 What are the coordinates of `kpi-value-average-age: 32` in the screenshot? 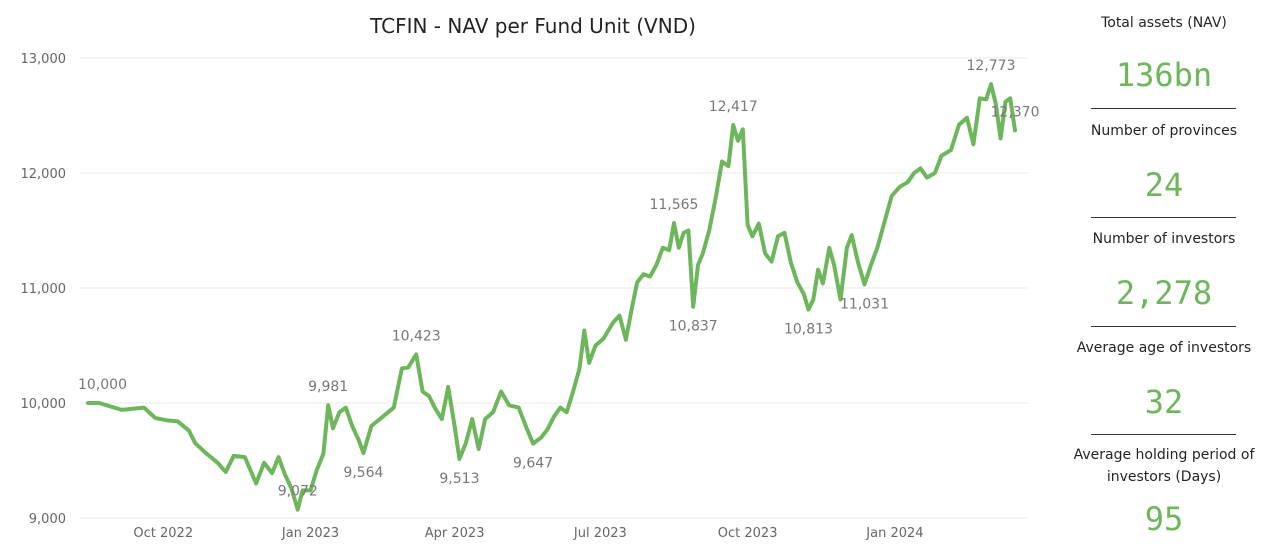 It's located at (1164, 402).